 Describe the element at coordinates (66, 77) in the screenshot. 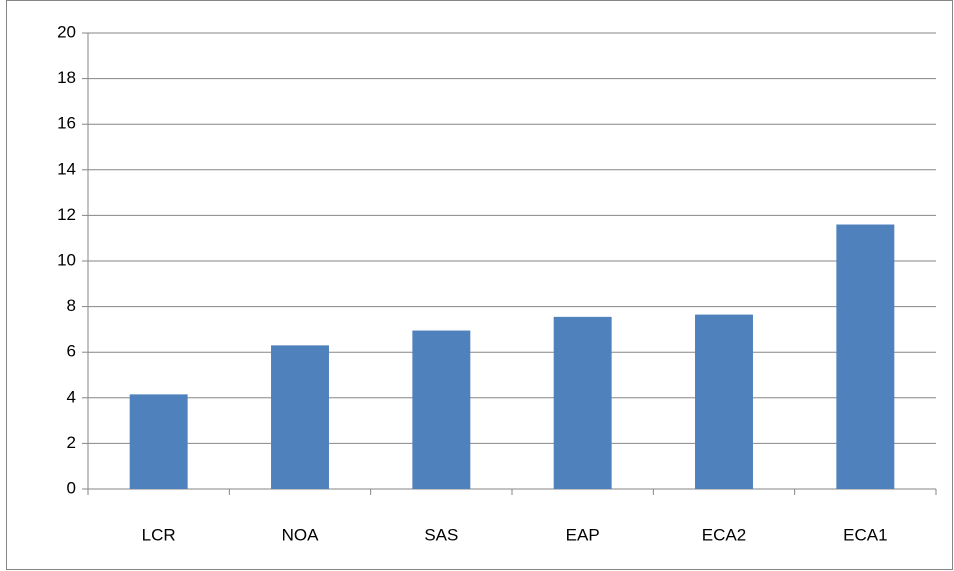

I see `y-tick-label: 18` at that location.